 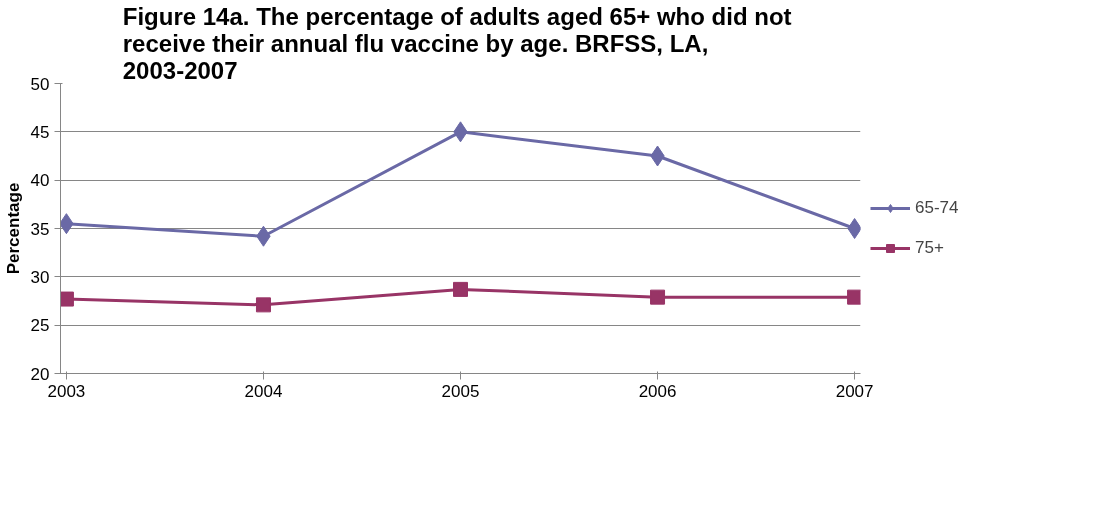 I want to click on y-tick-label: 45, so click(x=40, y=132).